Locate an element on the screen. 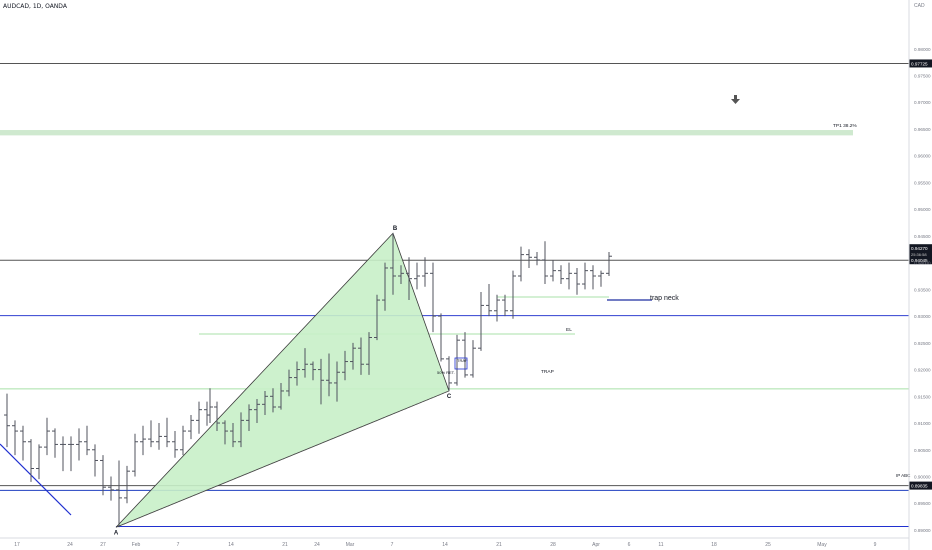  current-price-bg is located at coordinates (920, 251).